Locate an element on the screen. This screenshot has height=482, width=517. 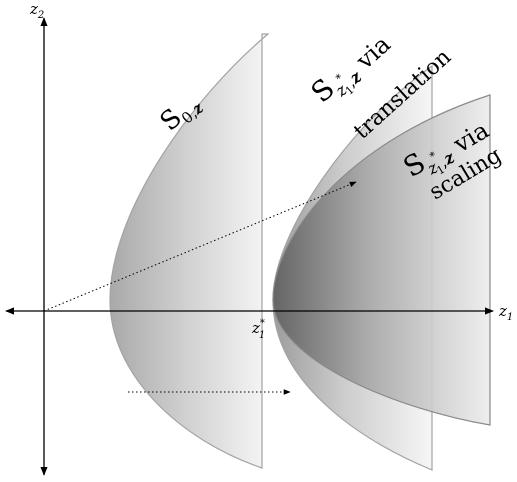
z2-axis-label: z2 is located at coordinates (36, 10).